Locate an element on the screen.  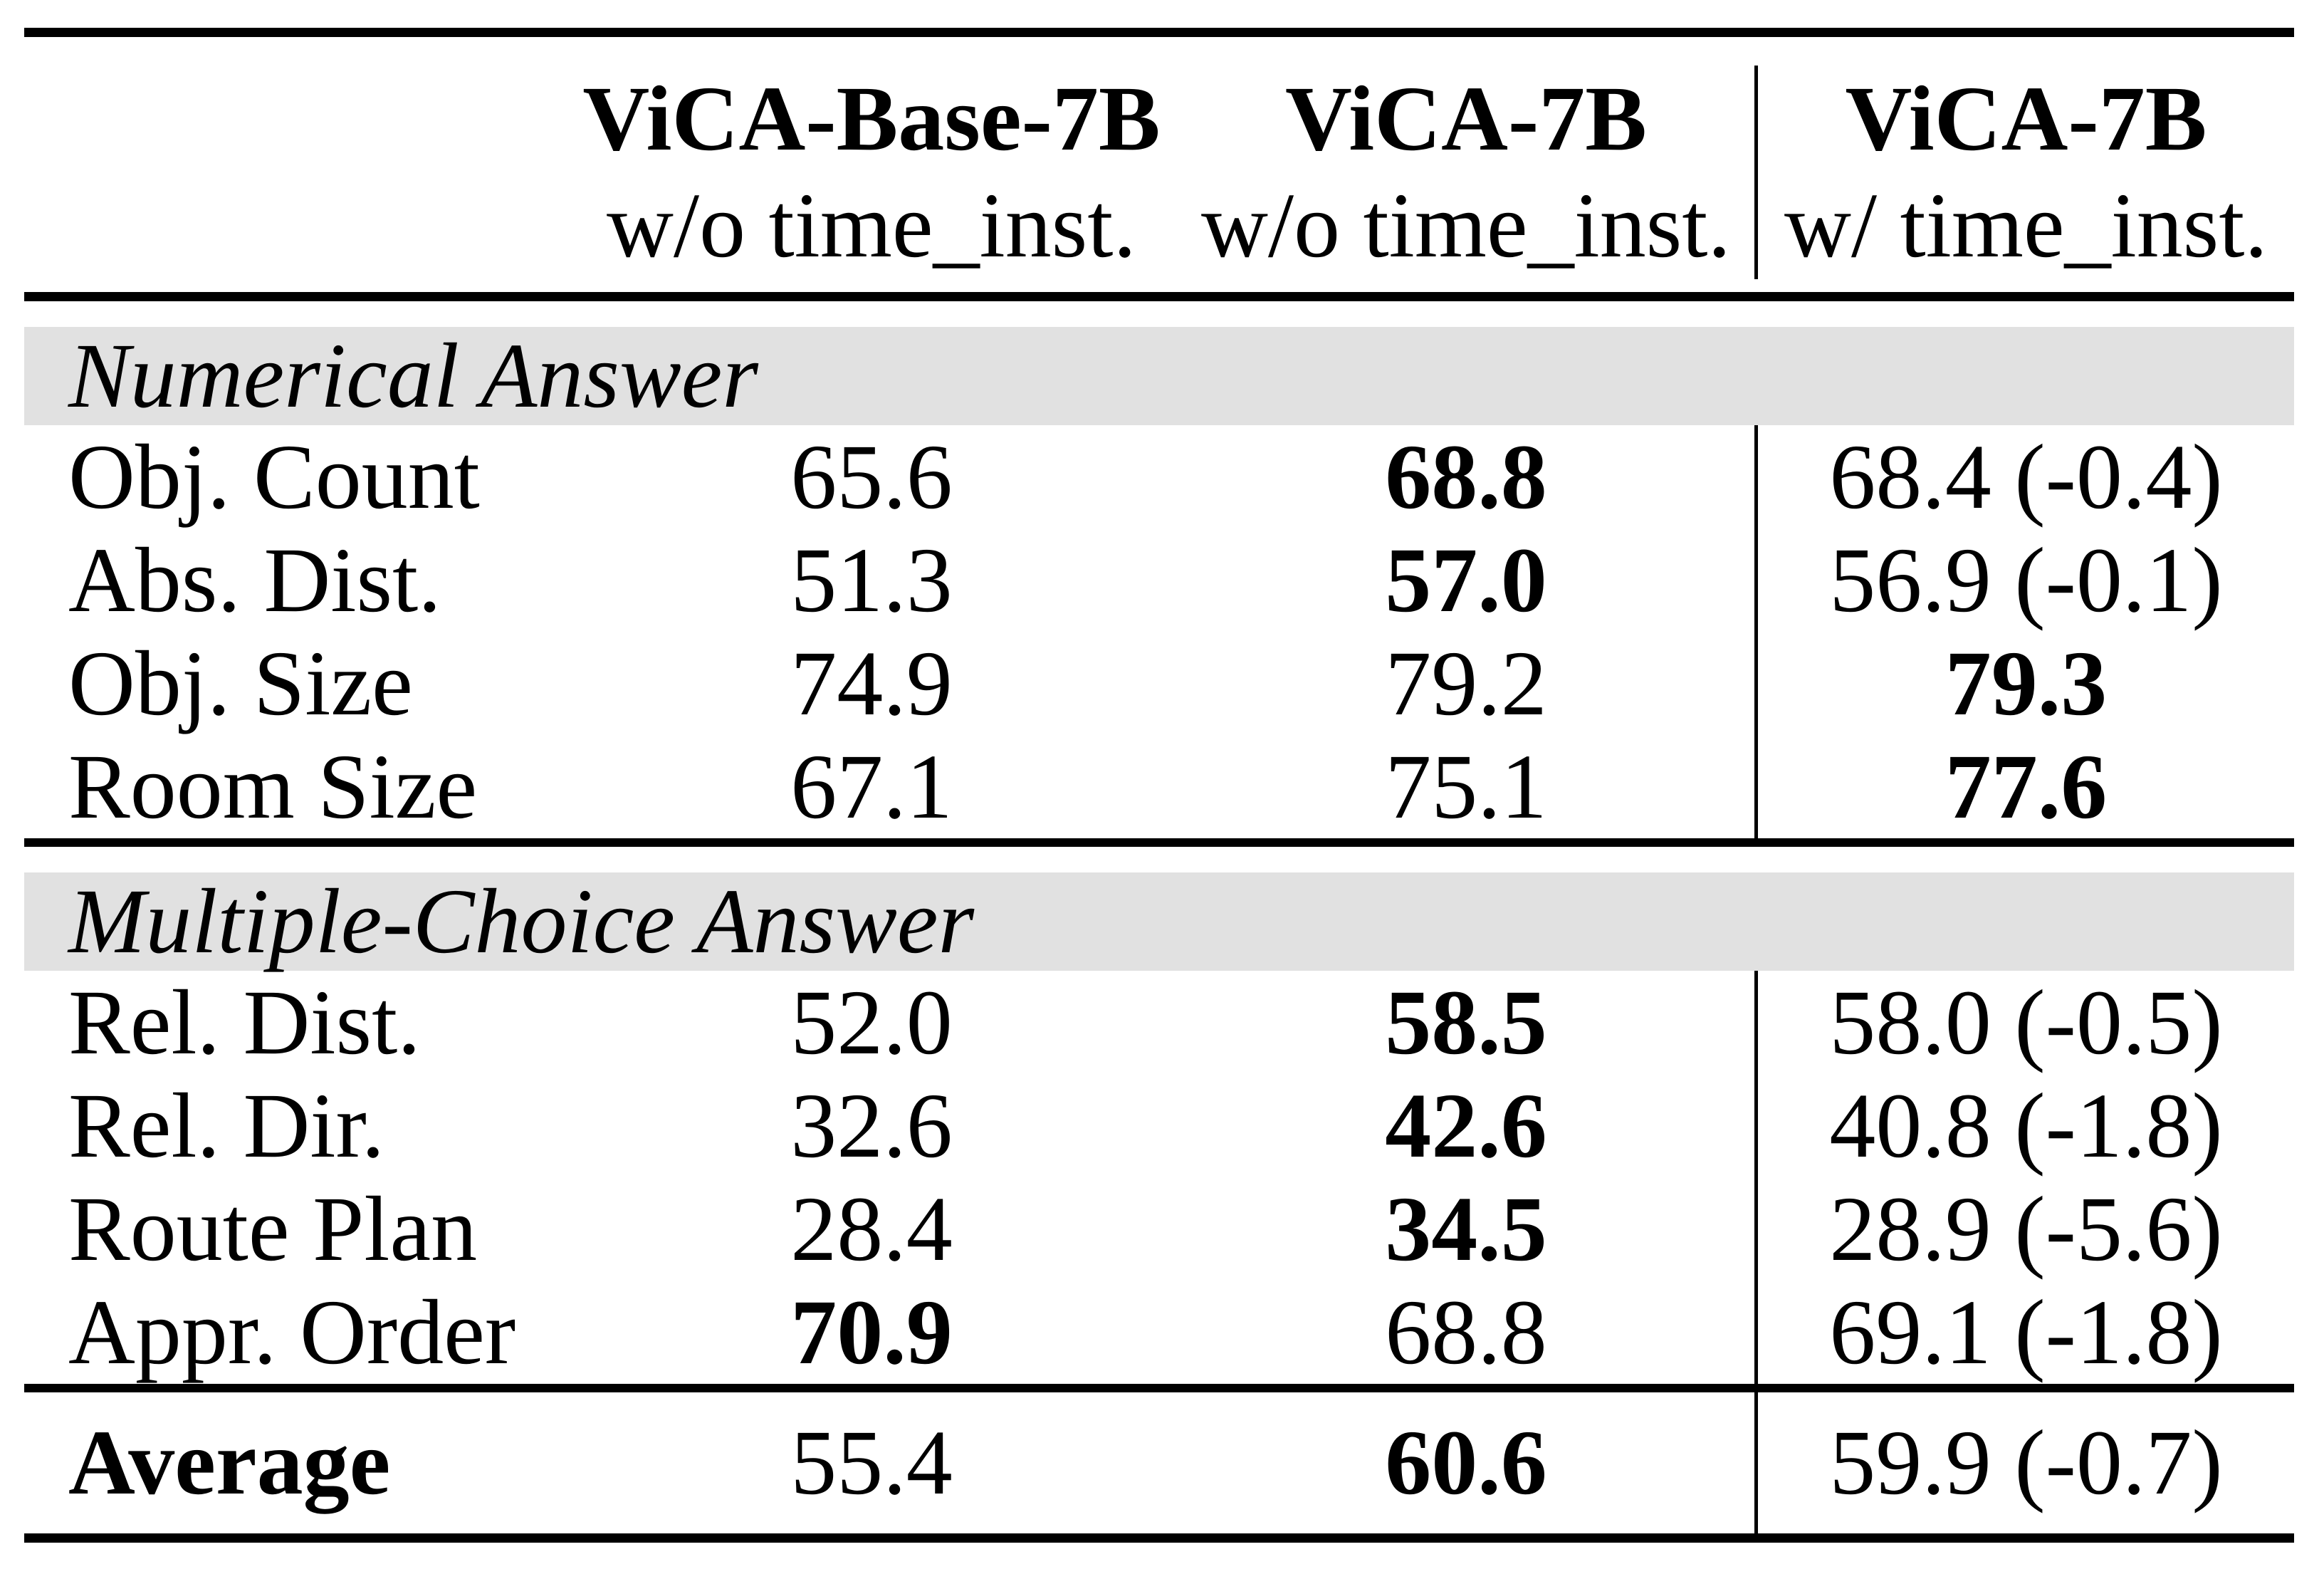
section-header-numerical-answer: Numerical Answer is located at coordinates (1159, 376).